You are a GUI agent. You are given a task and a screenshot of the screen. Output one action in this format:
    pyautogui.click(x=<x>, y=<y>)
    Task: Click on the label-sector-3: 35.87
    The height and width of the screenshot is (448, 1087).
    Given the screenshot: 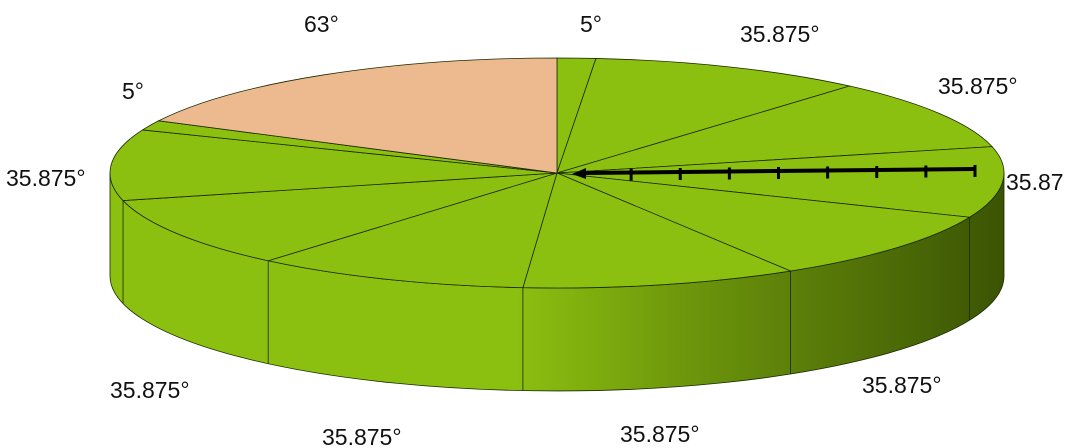 What is the action you would take?
    pyautogui.click(x=1035, y=182)
    